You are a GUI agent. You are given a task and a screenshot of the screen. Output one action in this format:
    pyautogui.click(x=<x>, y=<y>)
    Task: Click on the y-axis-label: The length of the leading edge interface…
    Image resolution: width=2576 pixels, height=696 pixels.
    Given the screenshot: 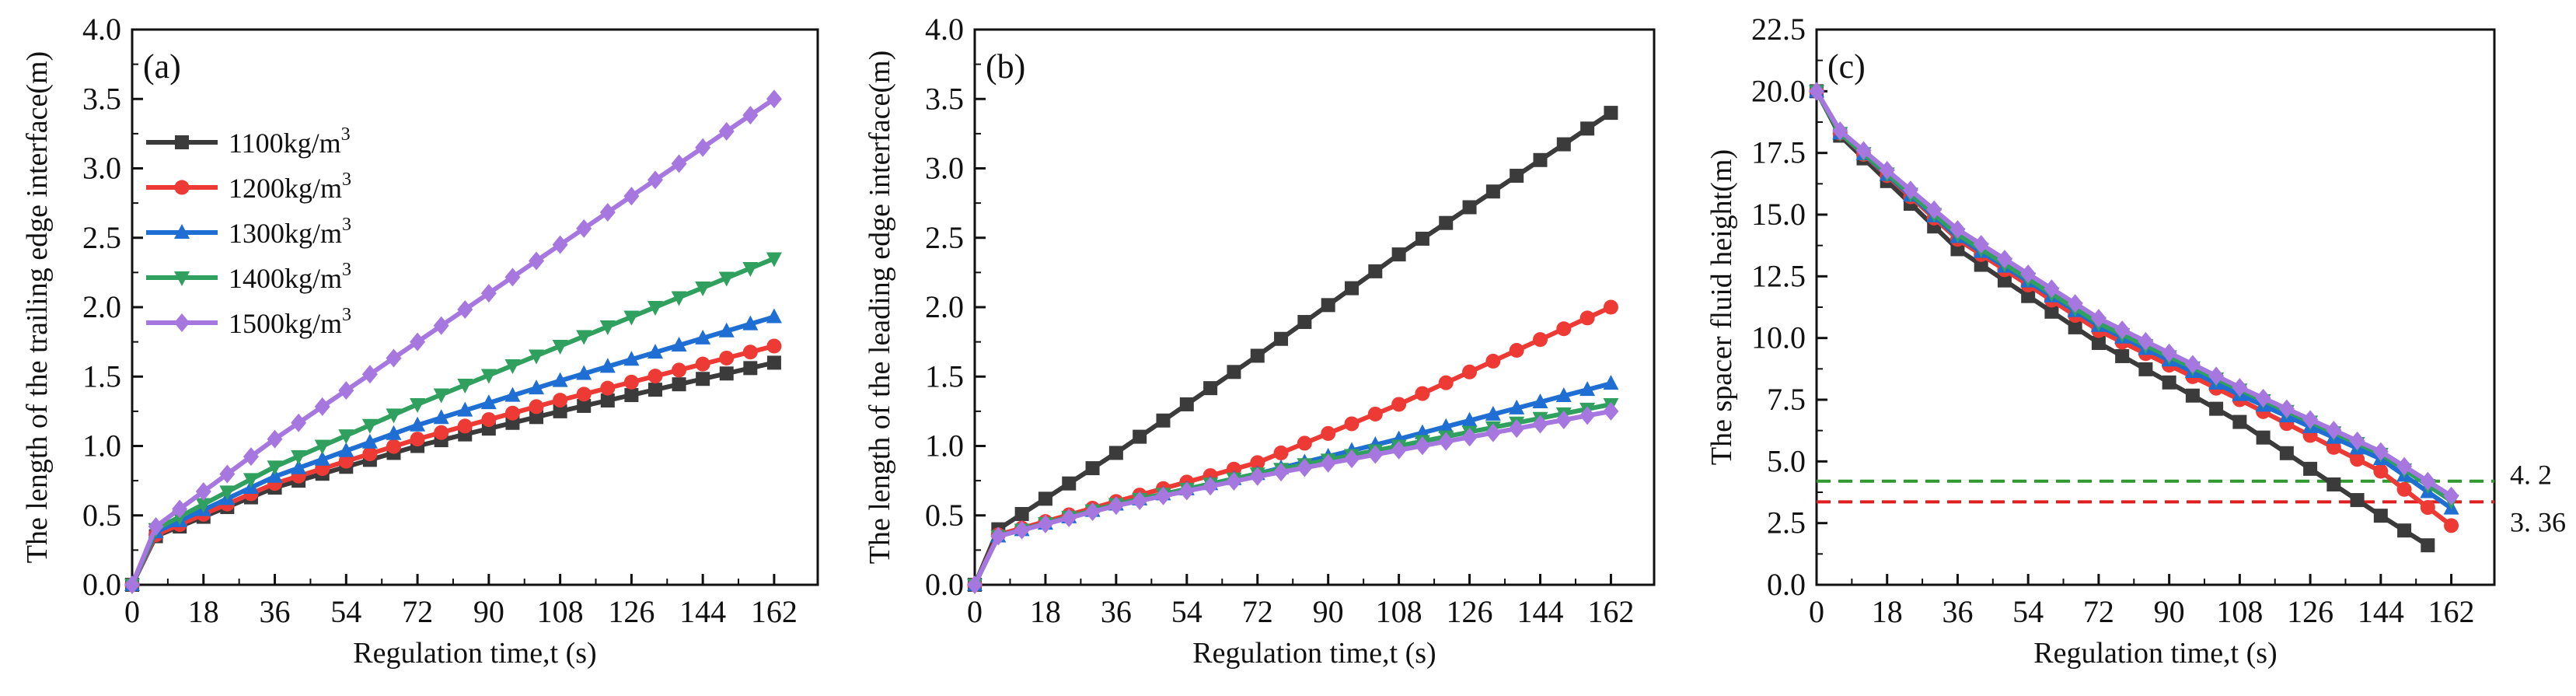 What is the action you would take?
    pyautogui.click(x=880, y=307)
    